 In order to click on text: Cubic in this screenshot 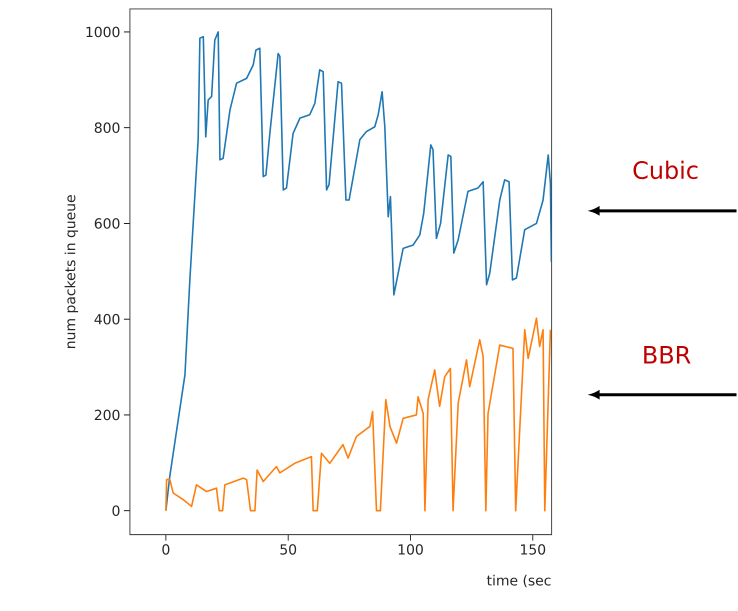, I will do `click(666, 170)`.